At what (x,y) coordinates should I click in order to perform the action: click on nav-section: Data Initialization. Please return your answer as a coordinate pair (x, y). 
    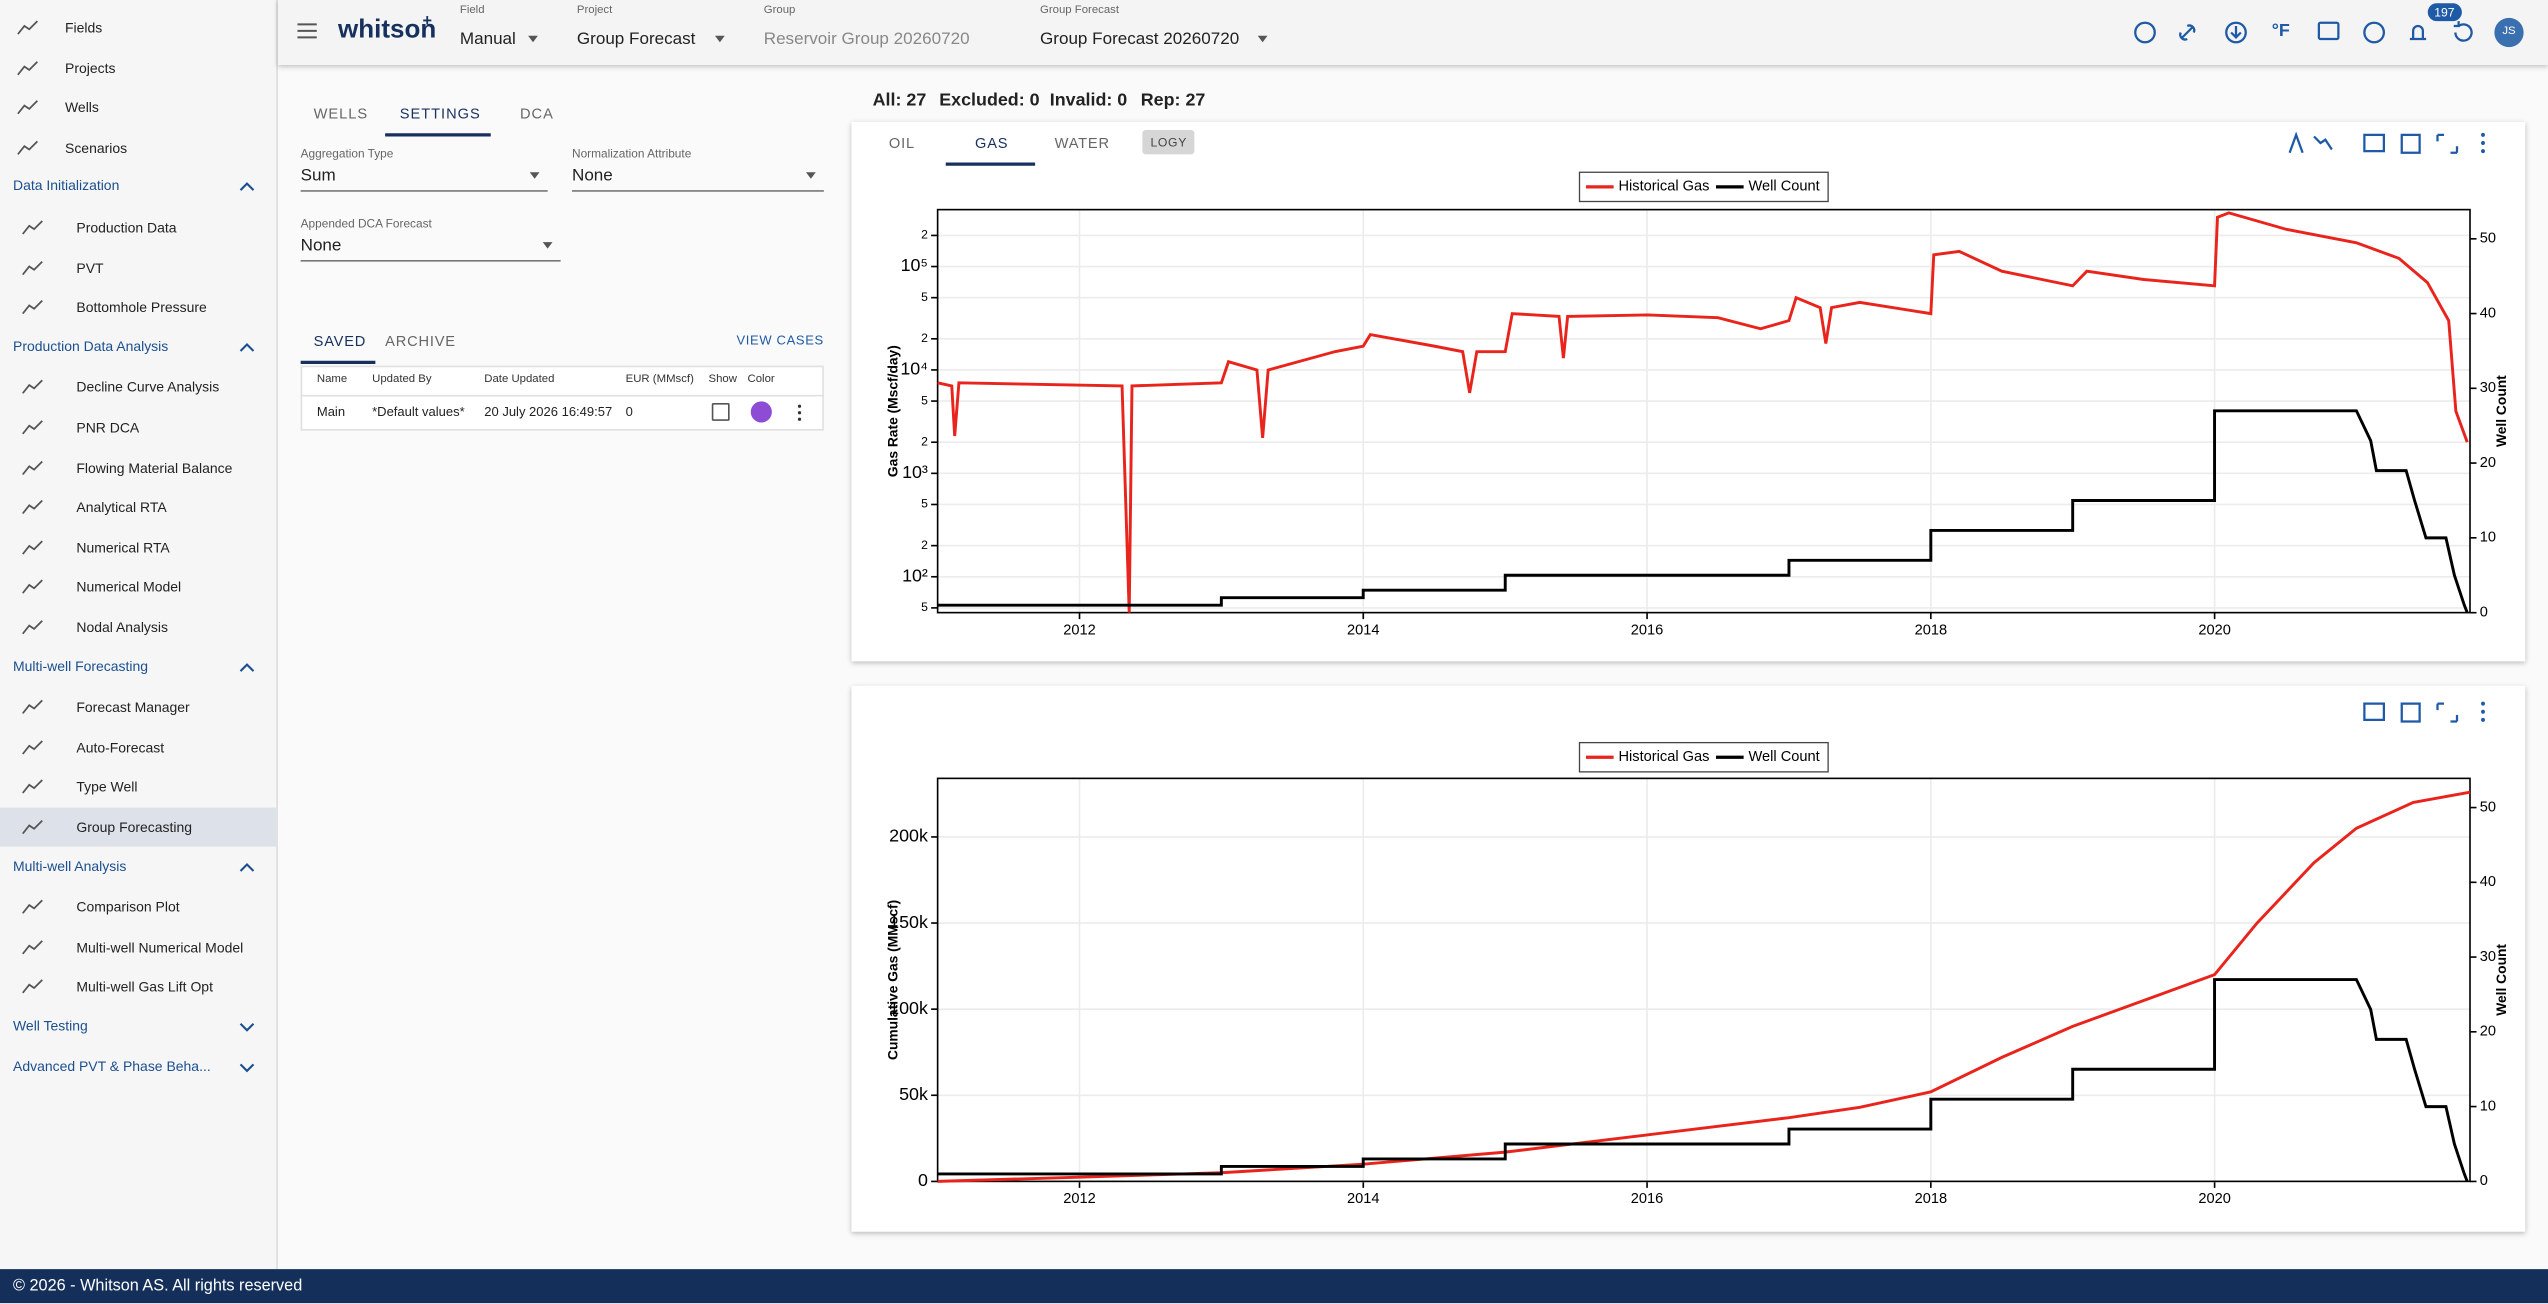
    Looking at the image, I should click on (66, 186).